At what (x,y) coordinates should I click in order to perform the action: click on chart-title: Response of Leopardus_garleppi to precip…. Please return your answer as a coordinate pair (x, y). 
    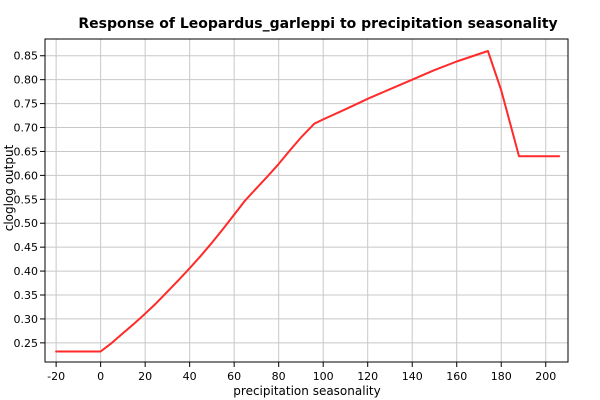
    Looking at the image, I should click on (317, 24).